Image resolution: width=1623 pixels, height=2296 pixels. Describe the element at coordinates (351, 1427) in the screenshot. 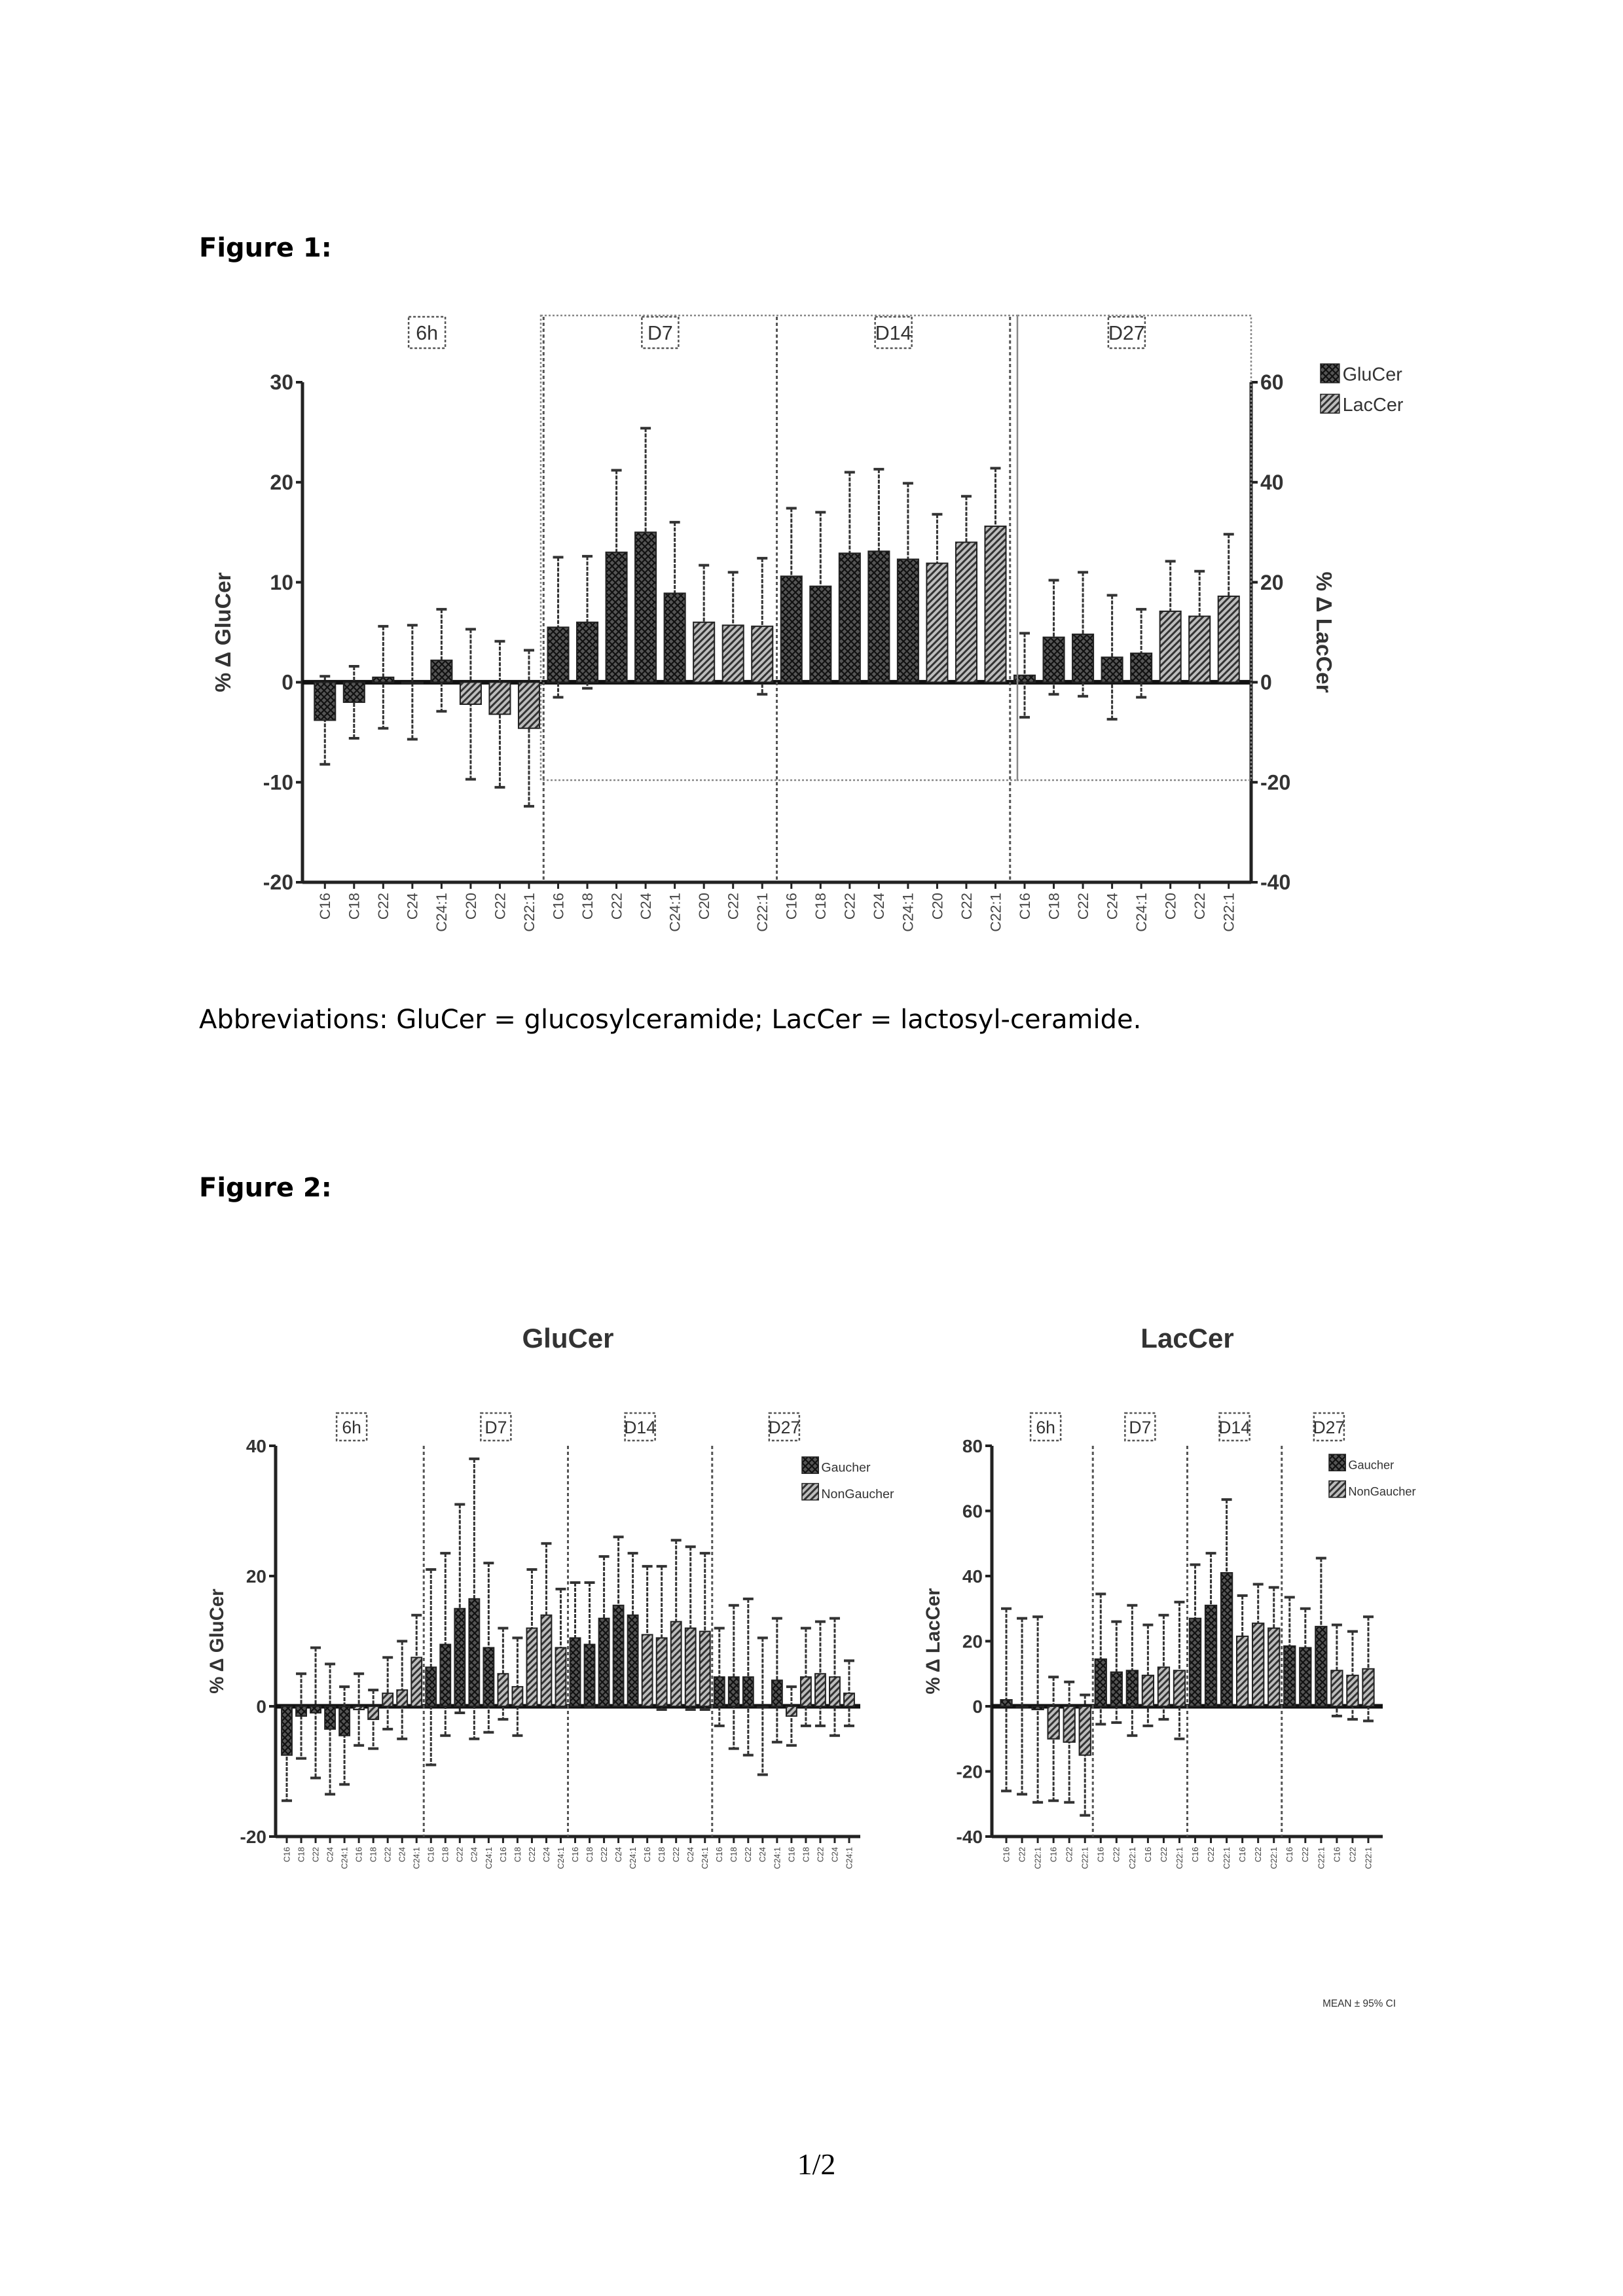

I see `group-label: 6h` at that location.